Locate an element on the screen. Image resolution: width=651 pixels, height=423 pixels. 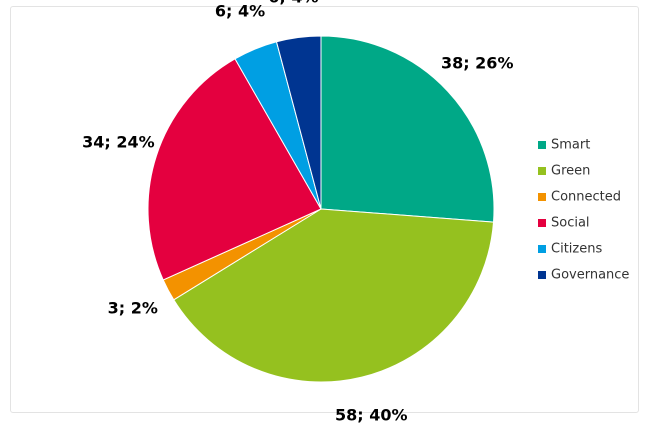
legend-label: Citizens is located at coordinates (576, 249).